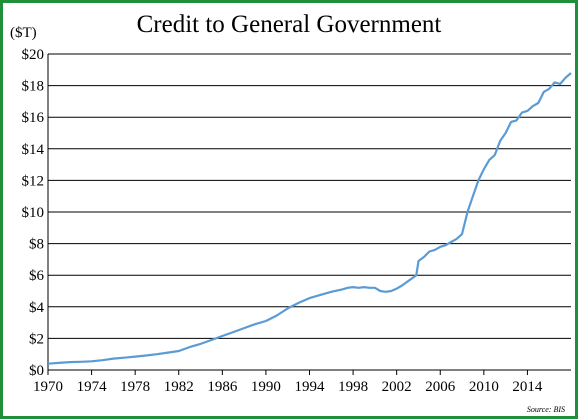 The image size is (578, 419). Describe the element at coordinates (289, 24) in the screenshot. I see `chart-title: Credit to General Government` at that location.